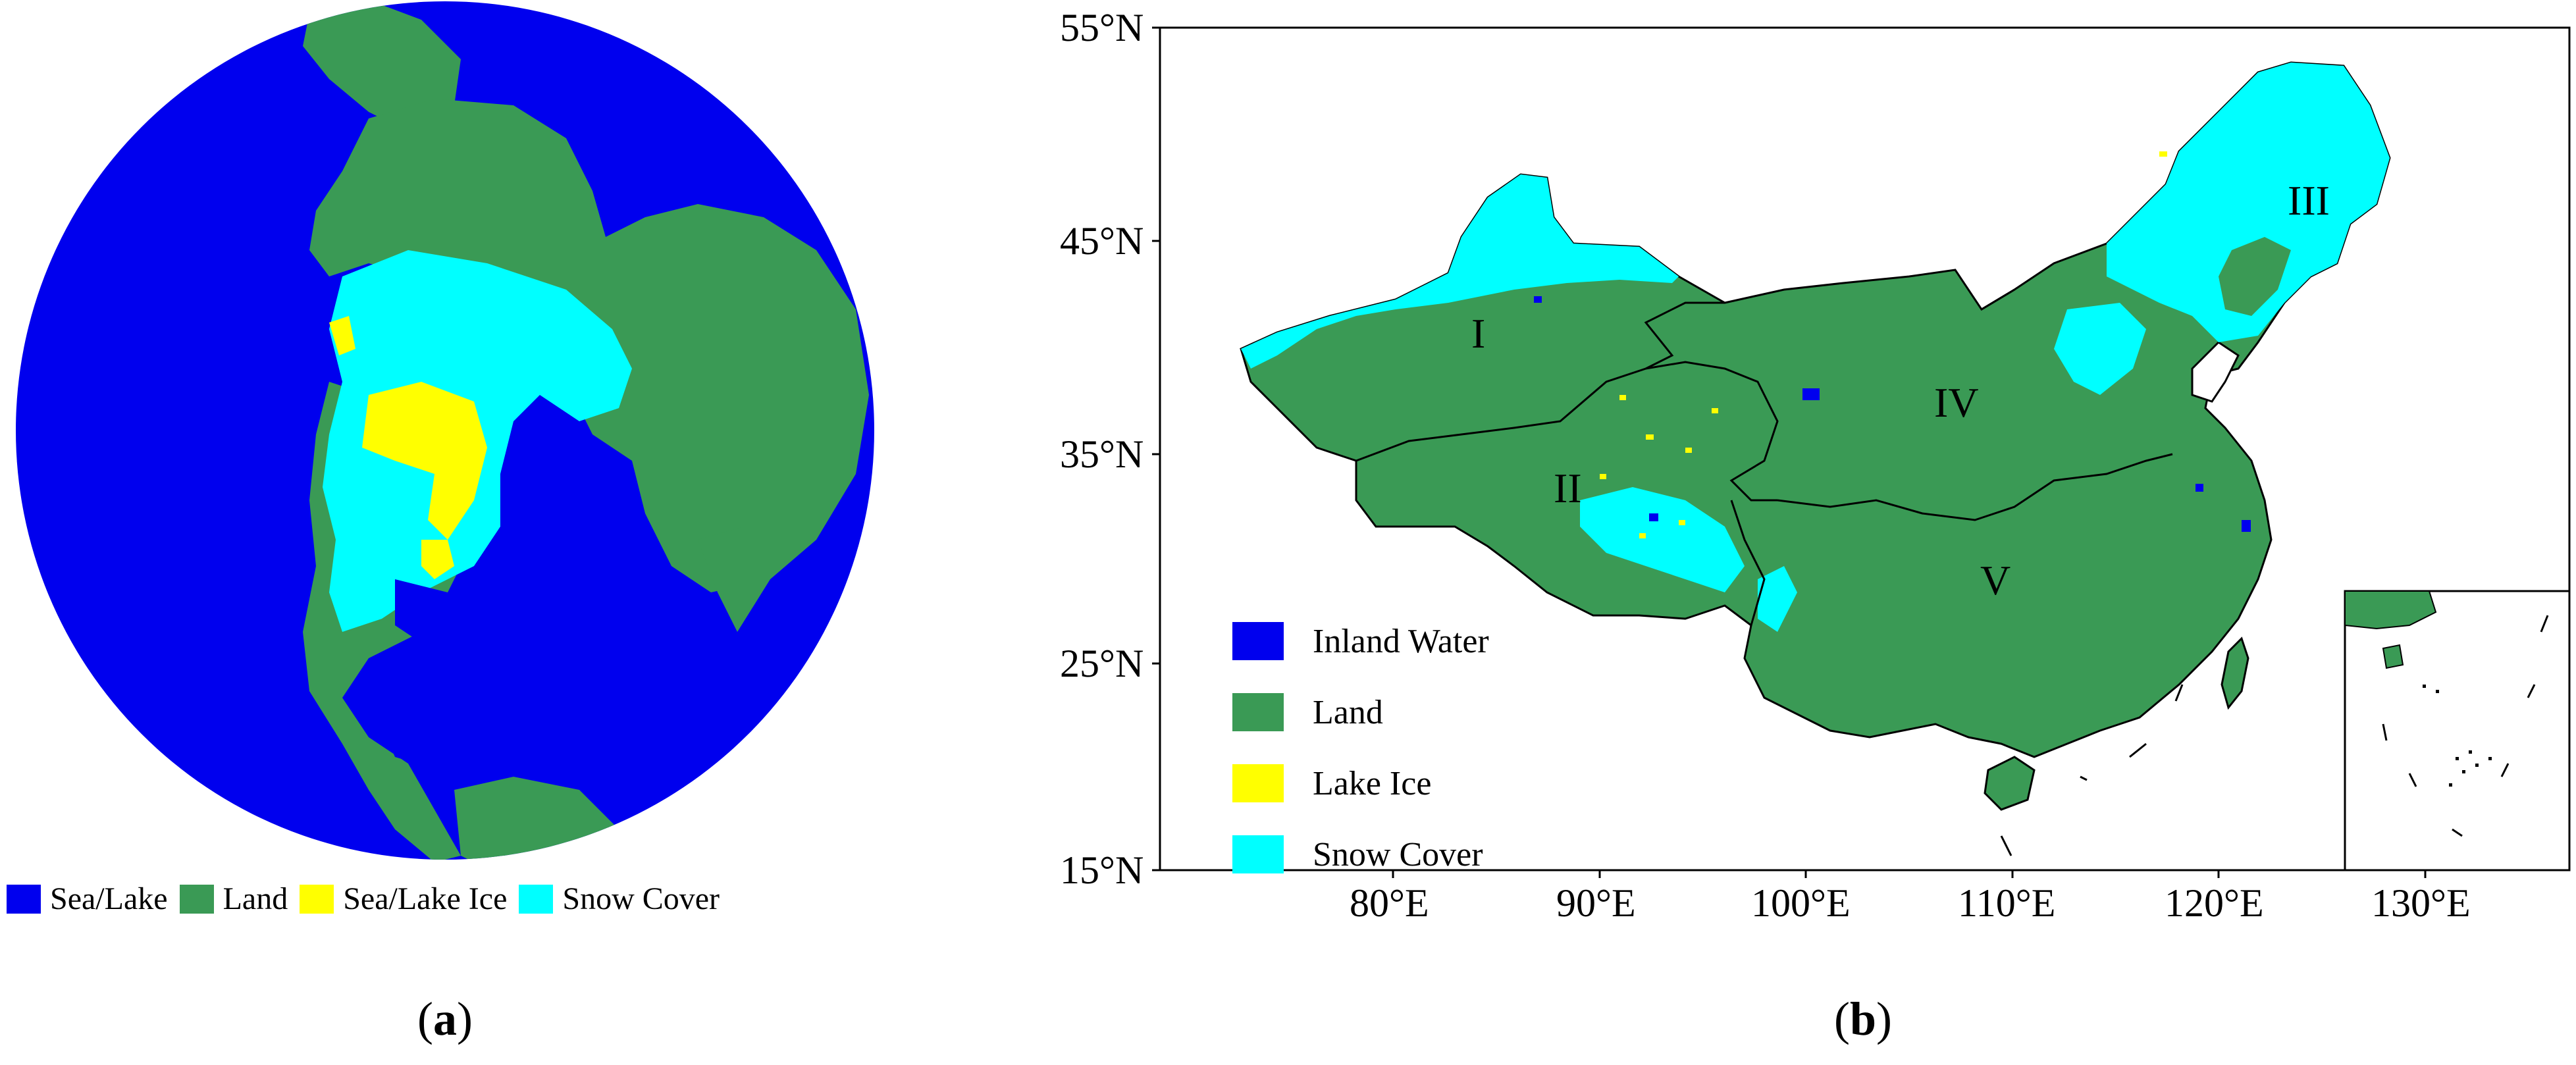 This screenshot has width=2576, height=1065. What do you see at coordinates (1777, 599) in the screenshot?
I see `snow-region-V` at bounding box center [1777, 599].